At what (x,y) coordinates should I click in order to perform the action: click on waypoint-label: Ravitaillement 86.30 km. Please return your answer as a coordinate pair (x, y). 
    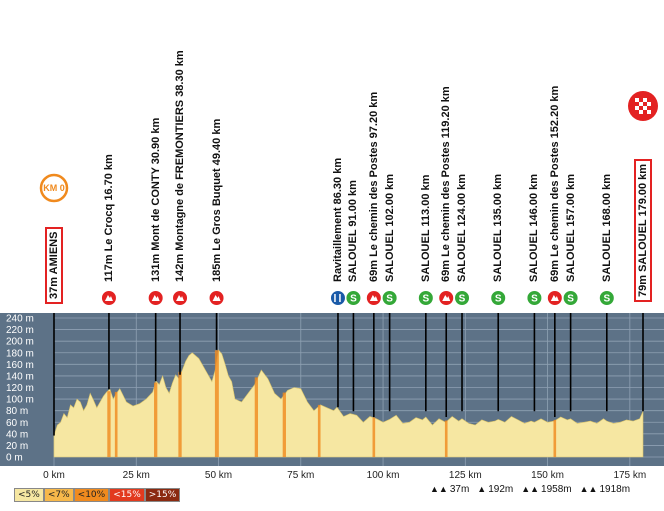
    Looking at the image, I should click on (337, 219).